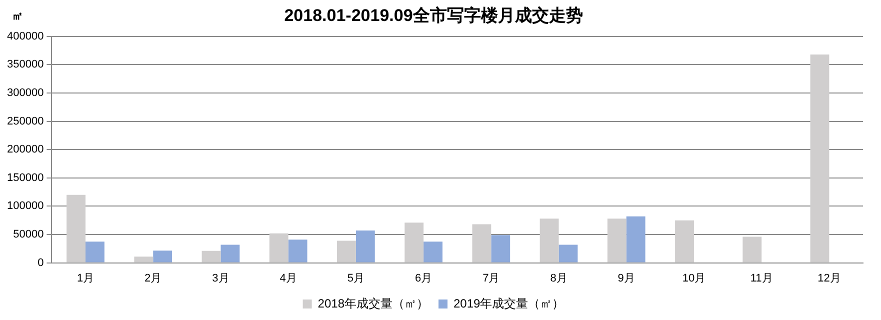 This screenshot has height=320, width=881. What do you see at coordinates (559, 278) in the screenshot?
I see `x-tick-label: 8月` at bounding box center [559, 278].